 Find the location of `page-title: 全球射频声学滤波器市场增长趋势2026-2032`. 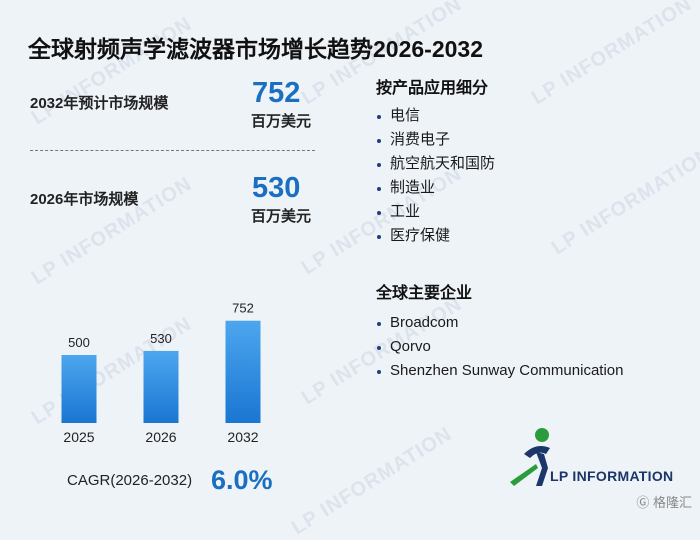

page-title: 全球射频声学滤波器市场增长趋势2026-2032 is located at coordinates (255, 49).